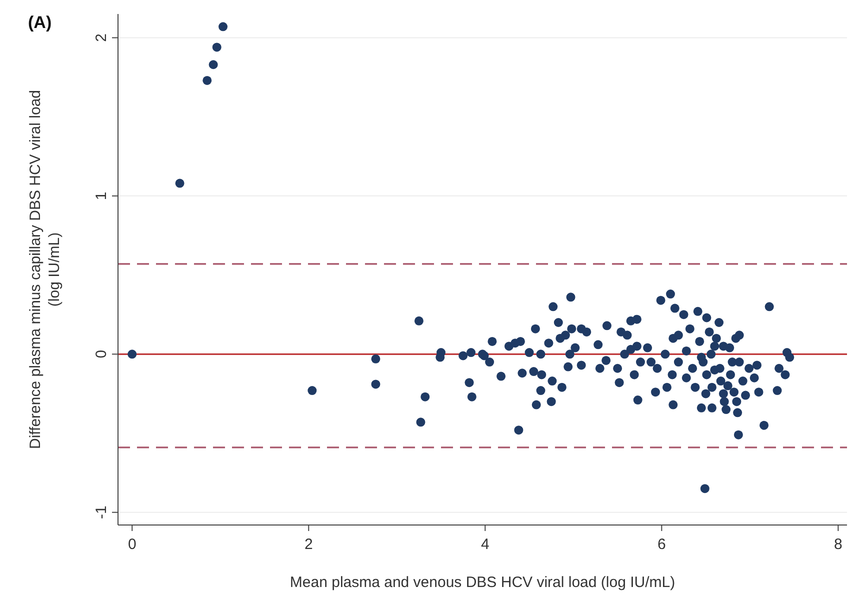 The height and width of the screenshot is (601, 857). Describe the element at coordinates (101, 354) in the screenshot. I see `y-tick-label: 0` at that location.